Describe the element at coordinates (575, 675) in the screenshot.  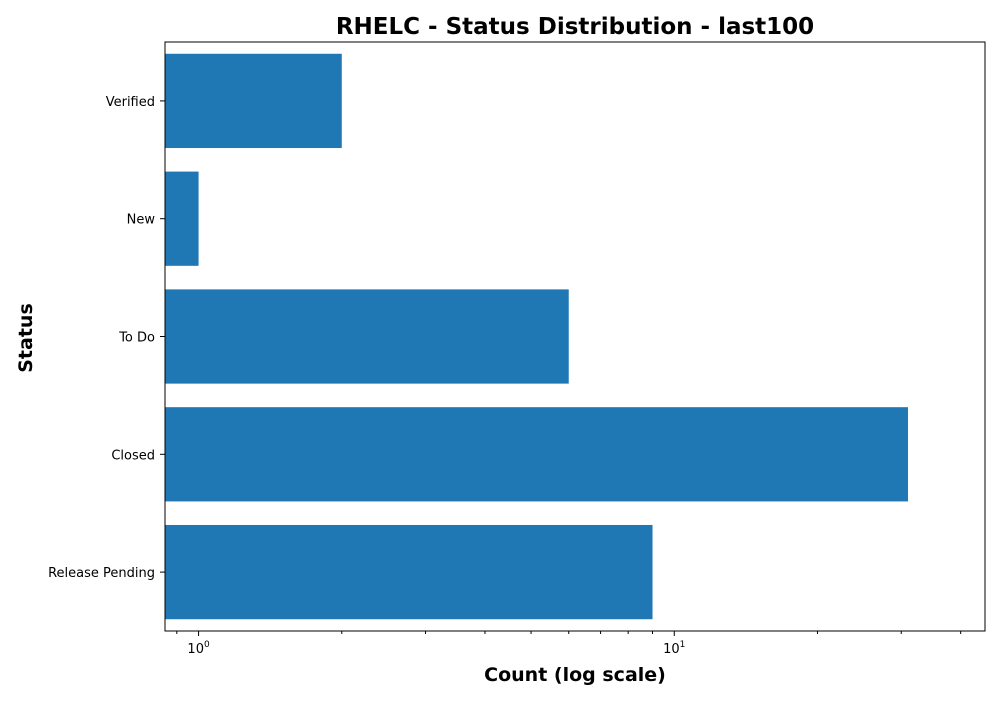
I see `x-axis-label: Count (log scale)` at that location.